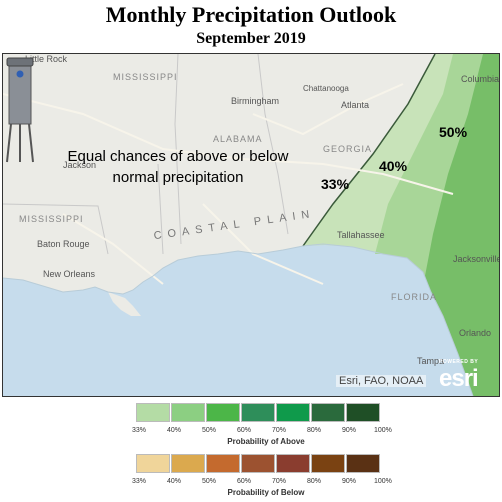 The height and width of the screenshot is (502, 502). Describe the element at coordinates (46, 59) in the screenshot. I see `city-label: Little Rock` at that location.